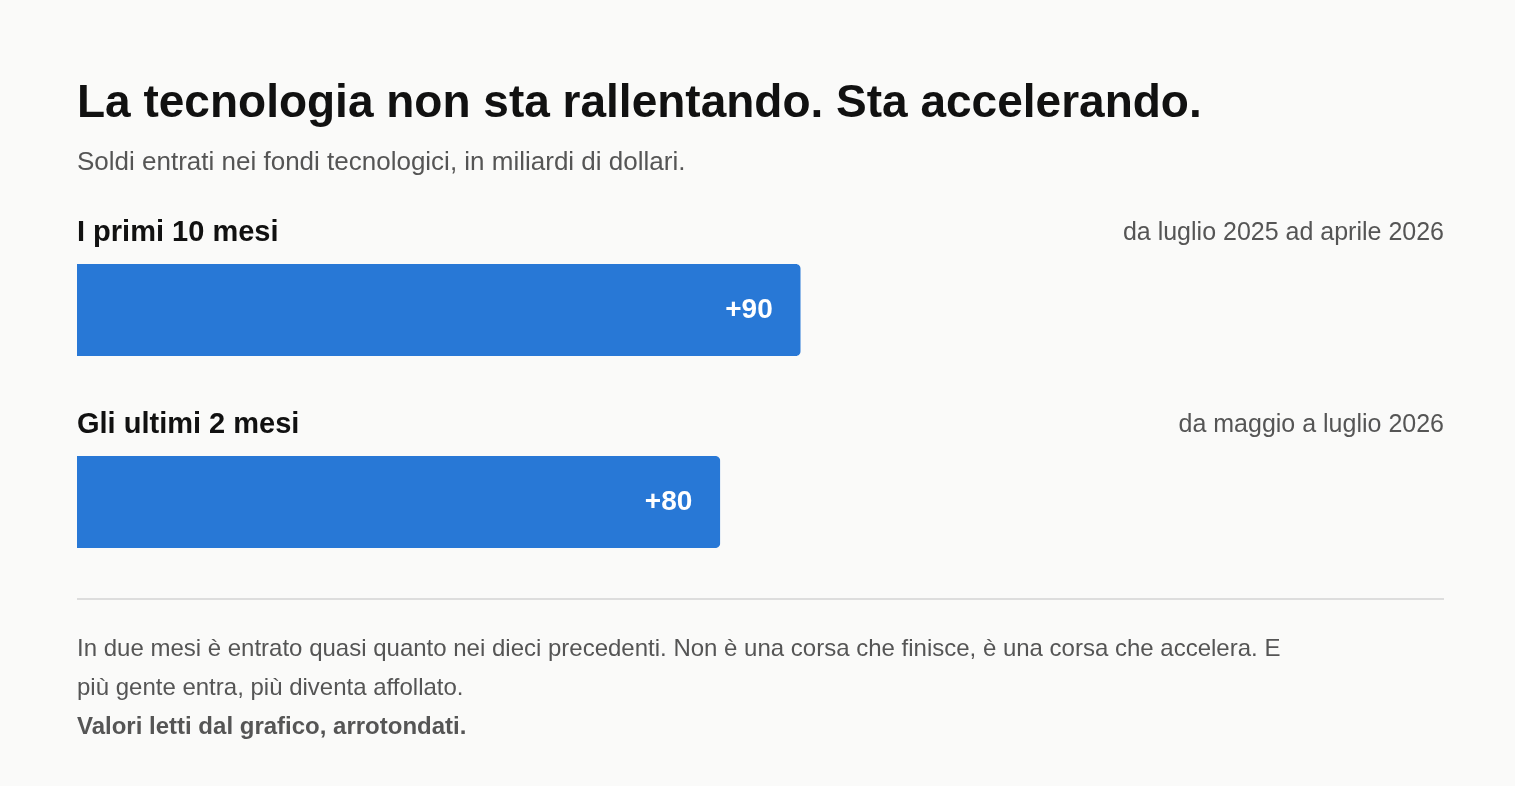 This screenshot has height=800, width=1520. What do you see at coordinates (178, 231) in the screenshot?
I see `y-tick-label: I primi 10 mesi` at bounding box center [178, 231].